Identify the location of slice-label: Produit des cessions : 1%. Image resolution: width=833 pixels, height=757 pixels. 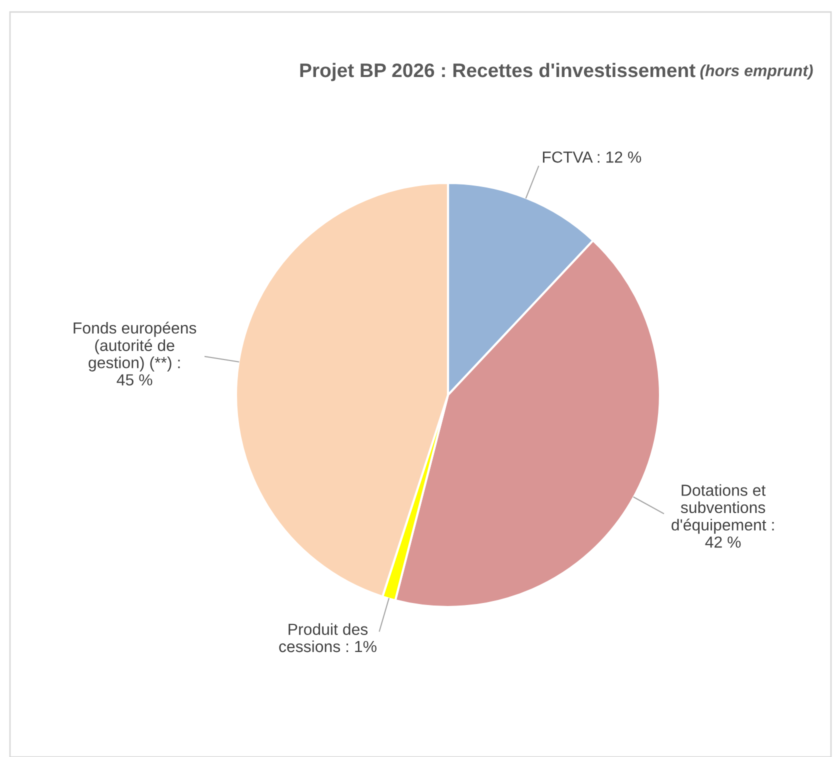
(327, 637).